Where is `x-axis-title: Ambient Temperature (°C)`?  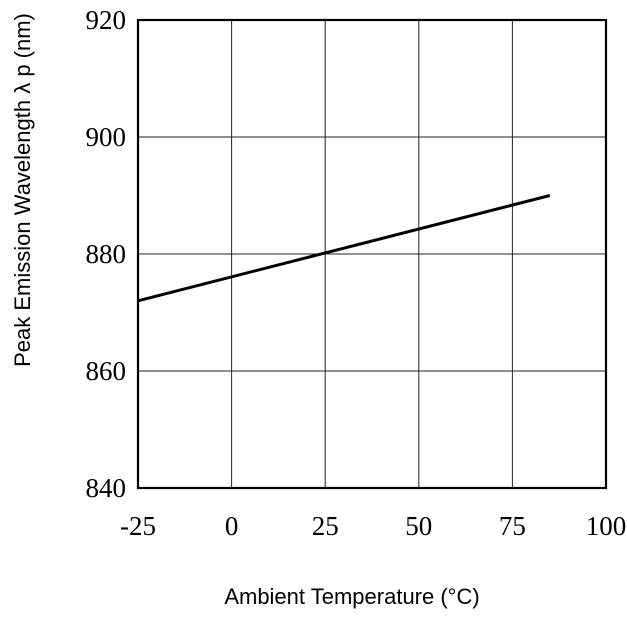
x-axis-title: Ambient Temperature (°C) is located at coordinates (351, 596).